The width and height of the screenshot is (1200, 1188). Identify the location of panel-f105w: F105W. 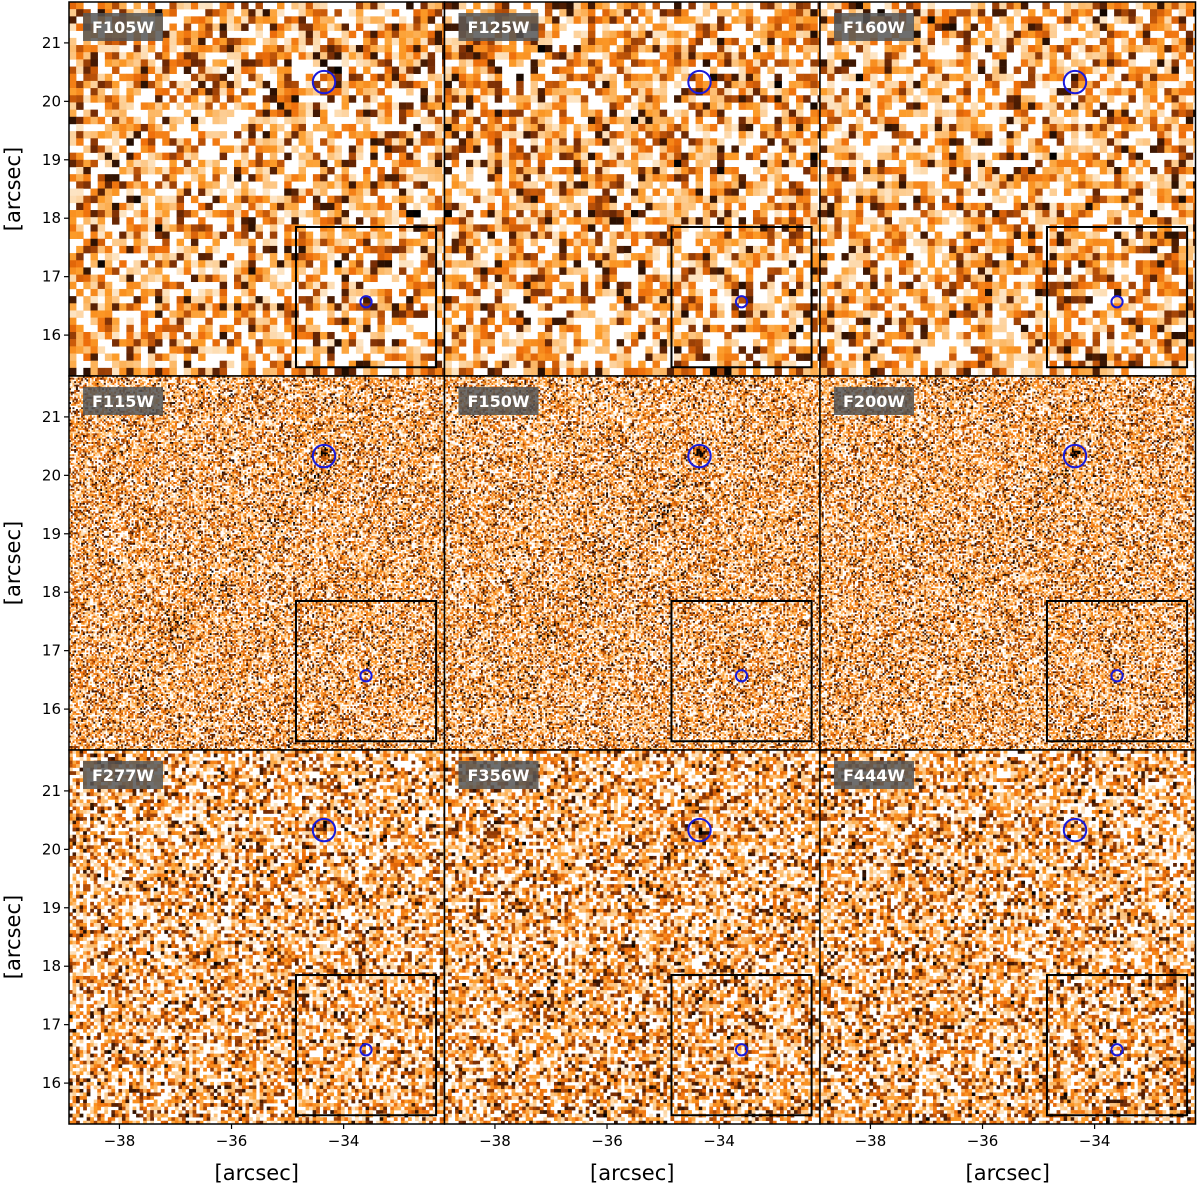
(259, 192).